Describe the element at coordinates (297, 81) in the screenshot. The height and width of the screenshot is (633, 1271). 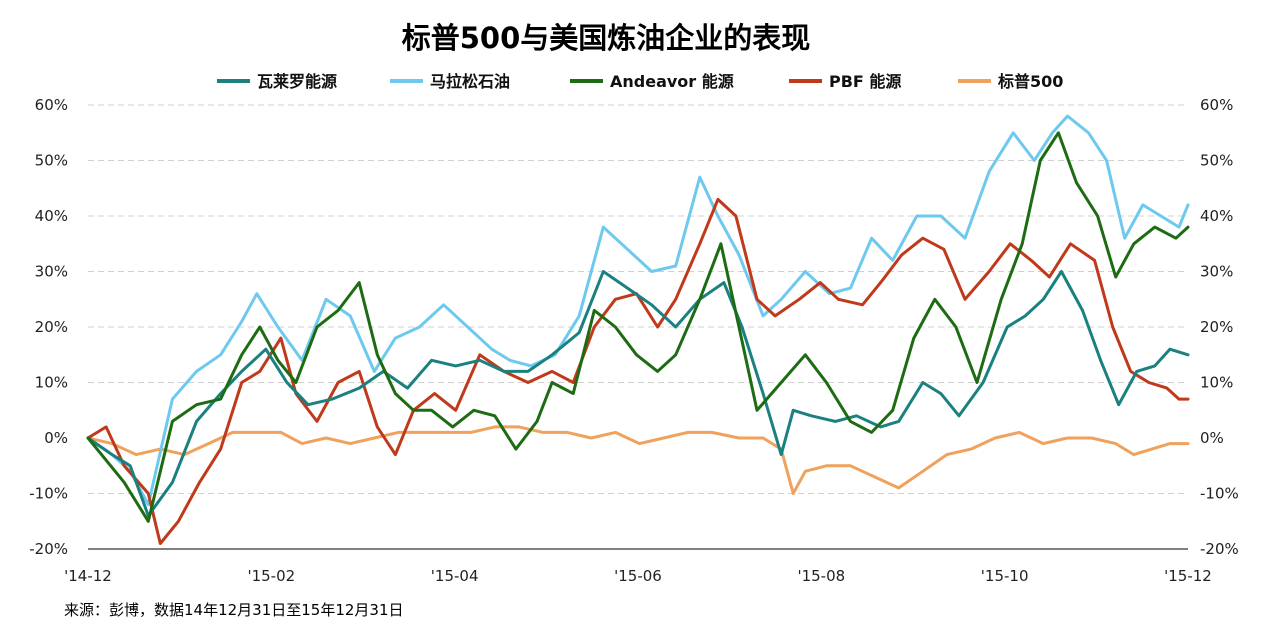
I see `legend-label: 瓦莱罗能源` at that location.